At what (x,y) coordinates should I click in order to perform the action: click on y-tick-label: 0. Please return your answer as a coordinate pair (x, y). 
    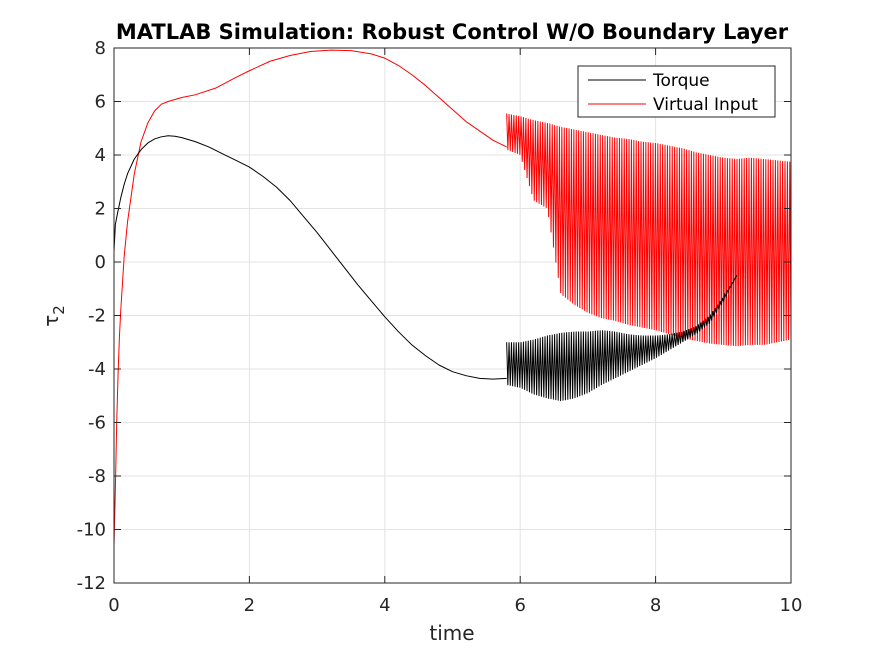
    Looking at the image, I should click on (100, 262).